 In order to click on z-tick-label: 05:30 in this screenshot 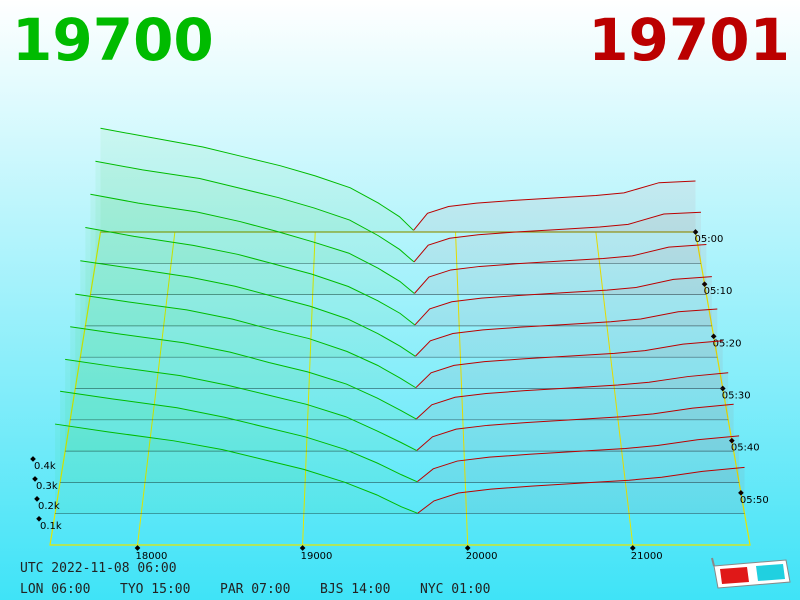, I will do `click(736, 396)`.